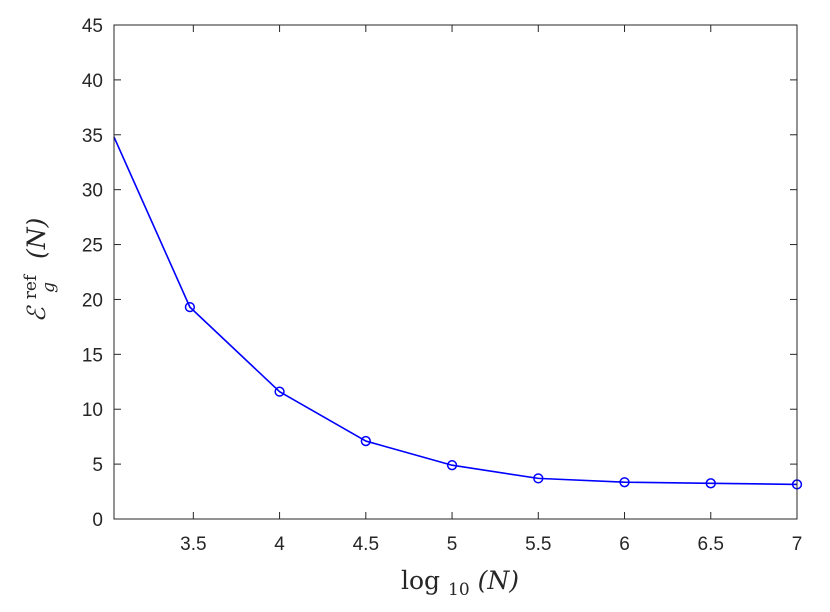 The height and width of the screenshot is (612, 830). Describe the element at coordinates (459, 590) in the screenshot. I see `x-axis-label-subscript: 10` at that location.